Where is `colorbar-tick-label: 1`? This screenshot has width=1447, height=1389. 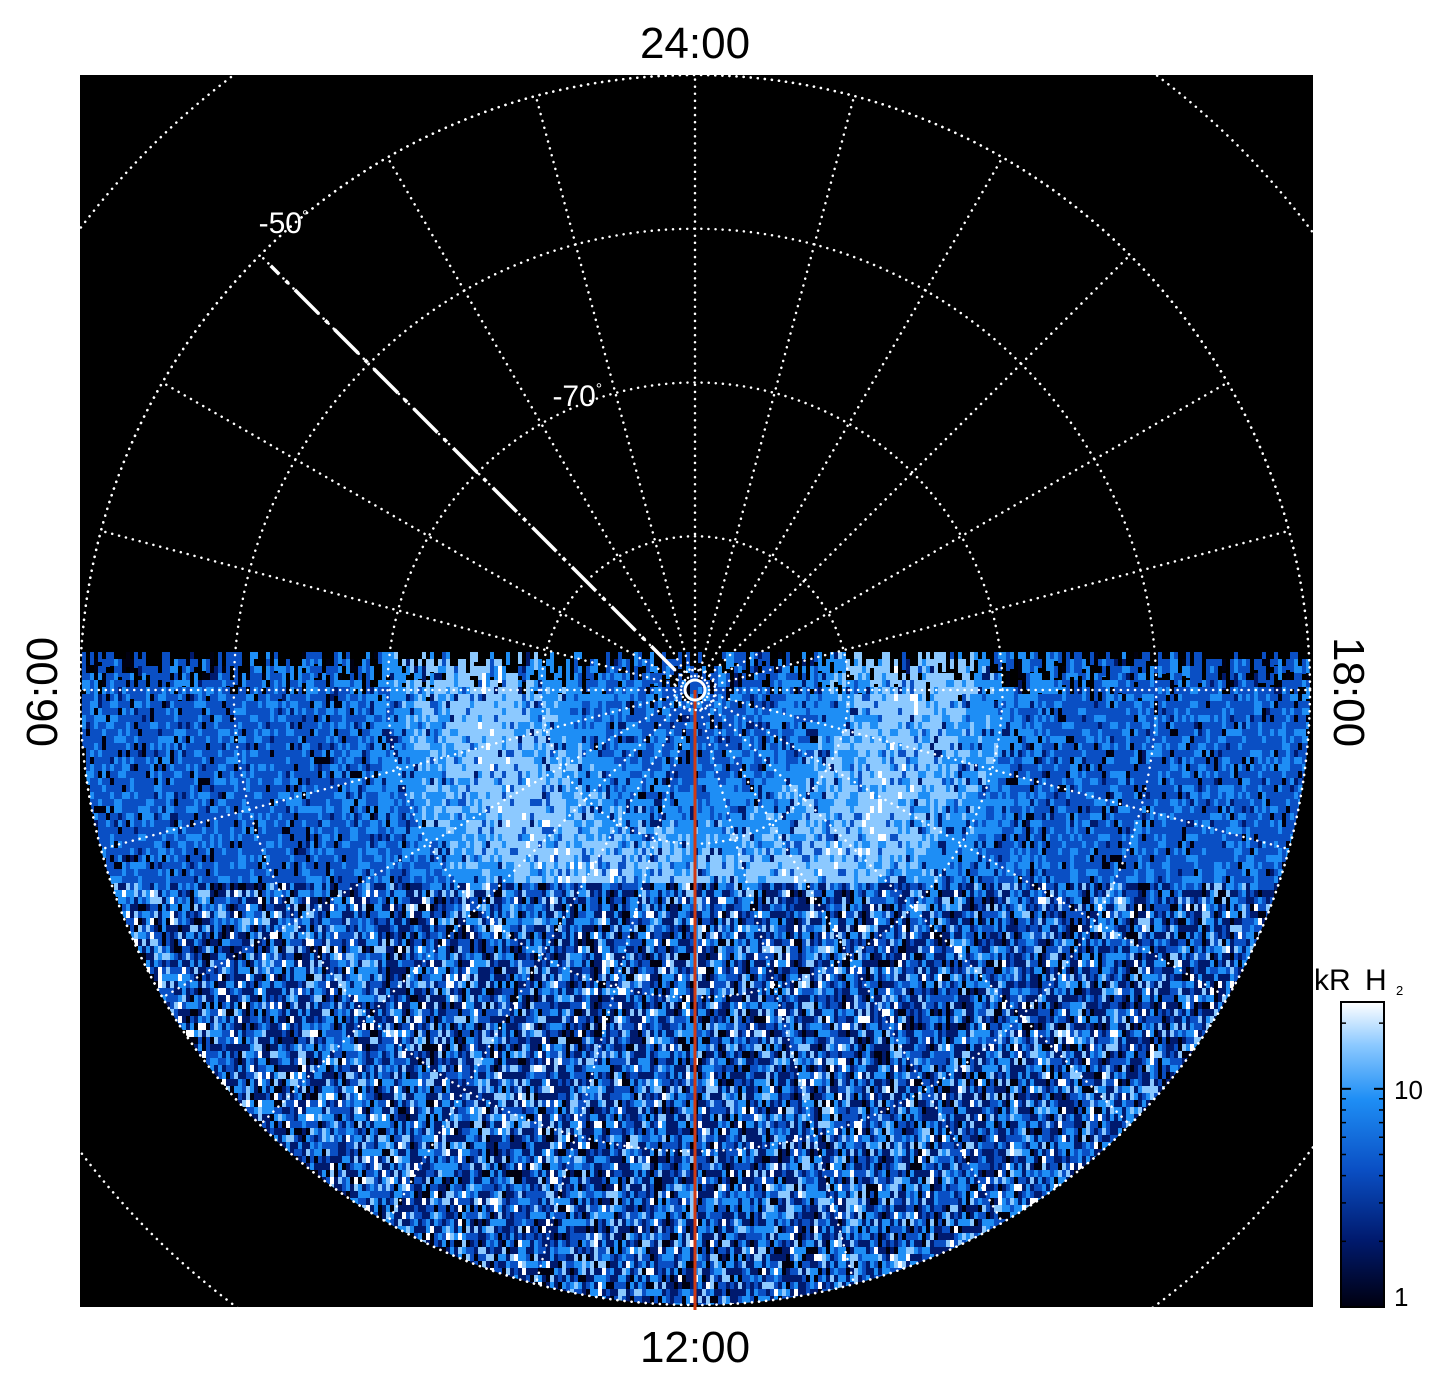 colorbar-tick-label: 1 is located at coordinates (1401, 1297).